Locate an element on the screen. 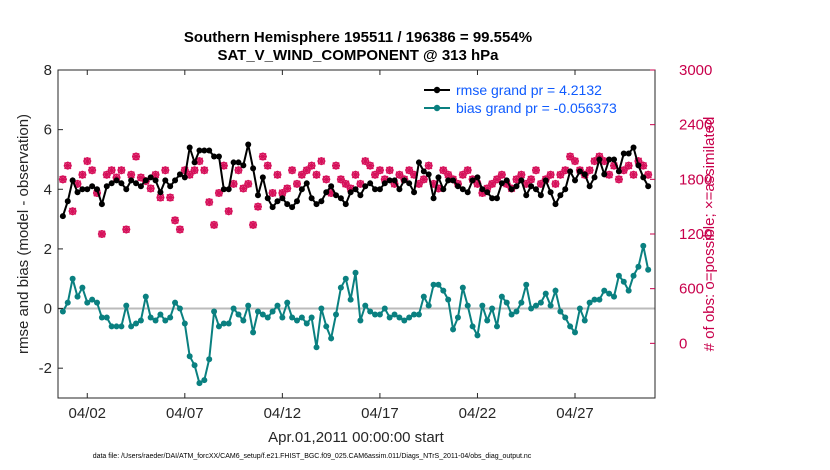 The width and height of the screenshot is (830, 470). legend-bias-label: bias grand pr = -0.056373 is located at coordinates (536, 108).